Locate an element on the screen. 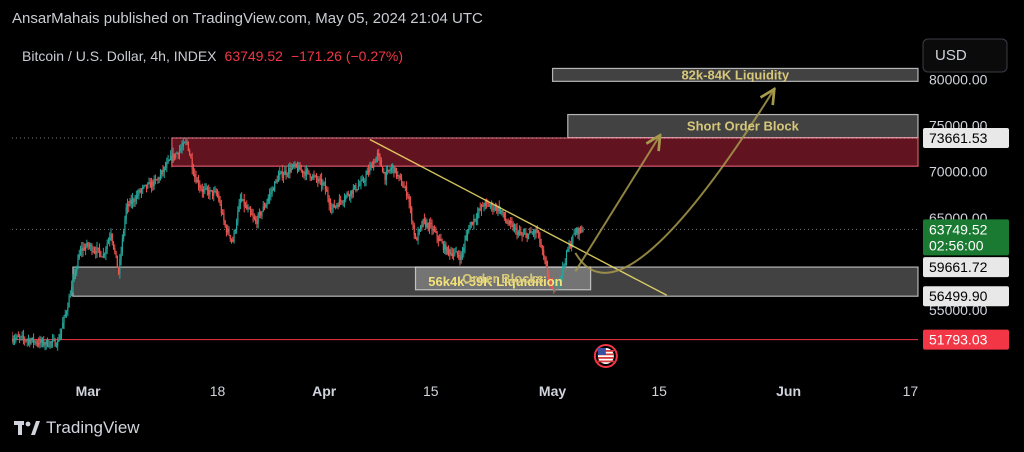  price-tick-0: 80000.00 is located at coordinates (958, 80).